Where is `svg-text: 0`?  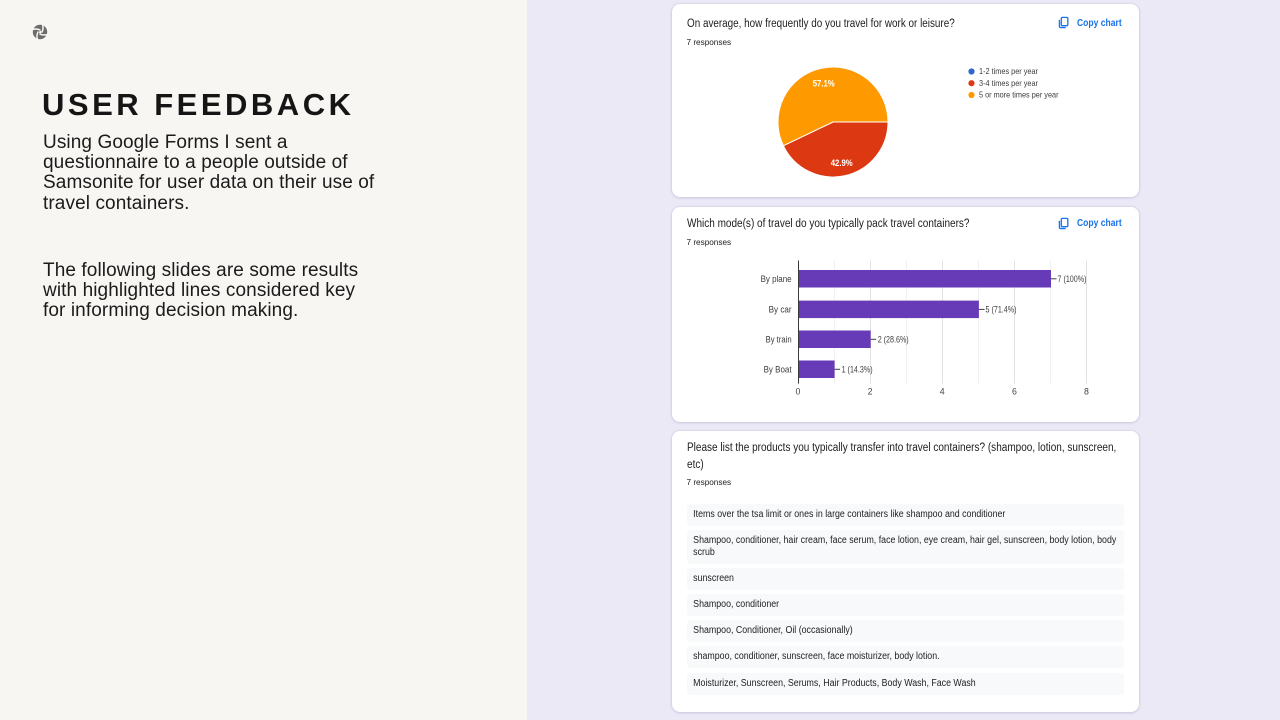
svg-text: 0 is located at coordinates (798, 392).